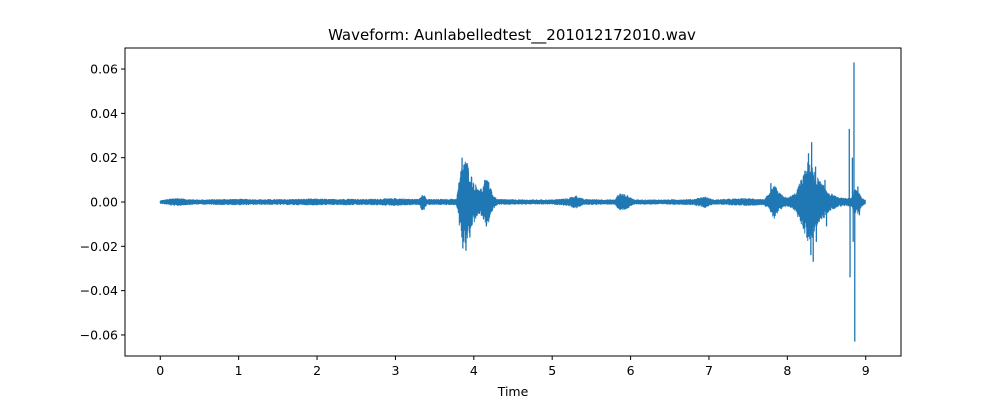  Describe the element at coordinates (239, 370) in the screenshot. I see `x-tick-label: 1` at that location.